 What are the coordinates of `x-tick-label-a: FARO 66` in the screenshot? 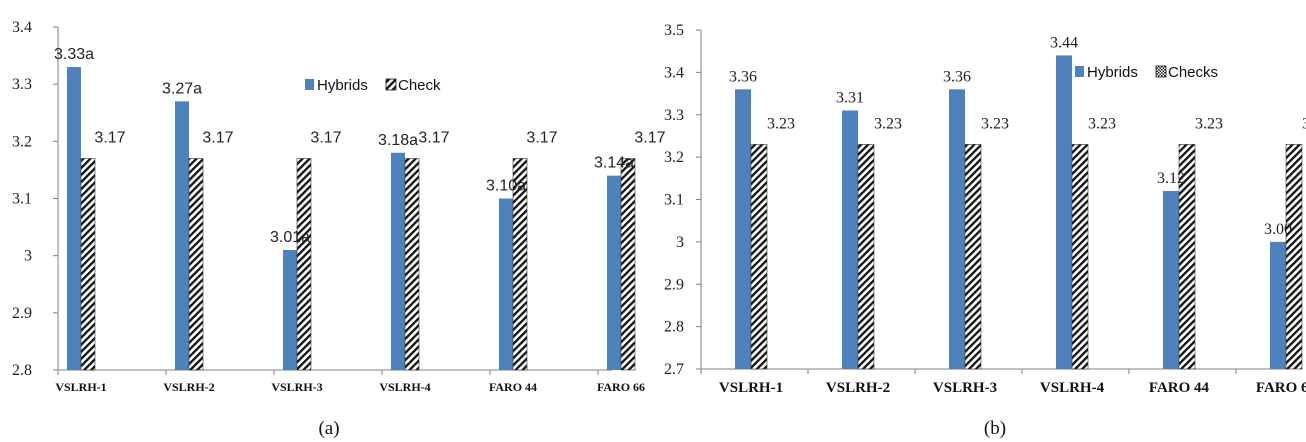 It's located at (621, 387).